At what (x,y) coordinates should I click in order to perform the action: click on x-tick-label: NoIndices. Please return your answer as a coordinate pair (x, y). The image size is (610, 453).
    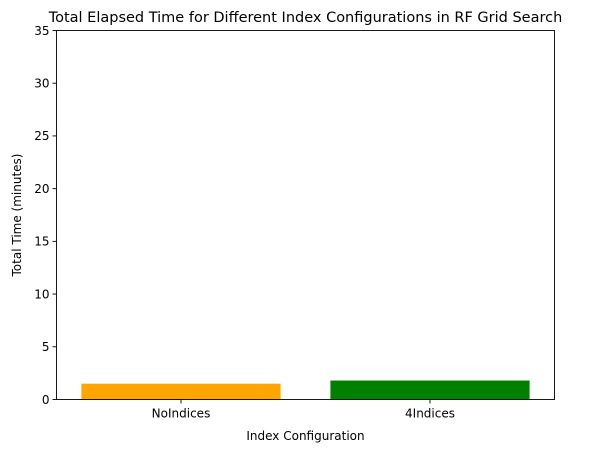
    Looking at the image, I should click on (181, 414).